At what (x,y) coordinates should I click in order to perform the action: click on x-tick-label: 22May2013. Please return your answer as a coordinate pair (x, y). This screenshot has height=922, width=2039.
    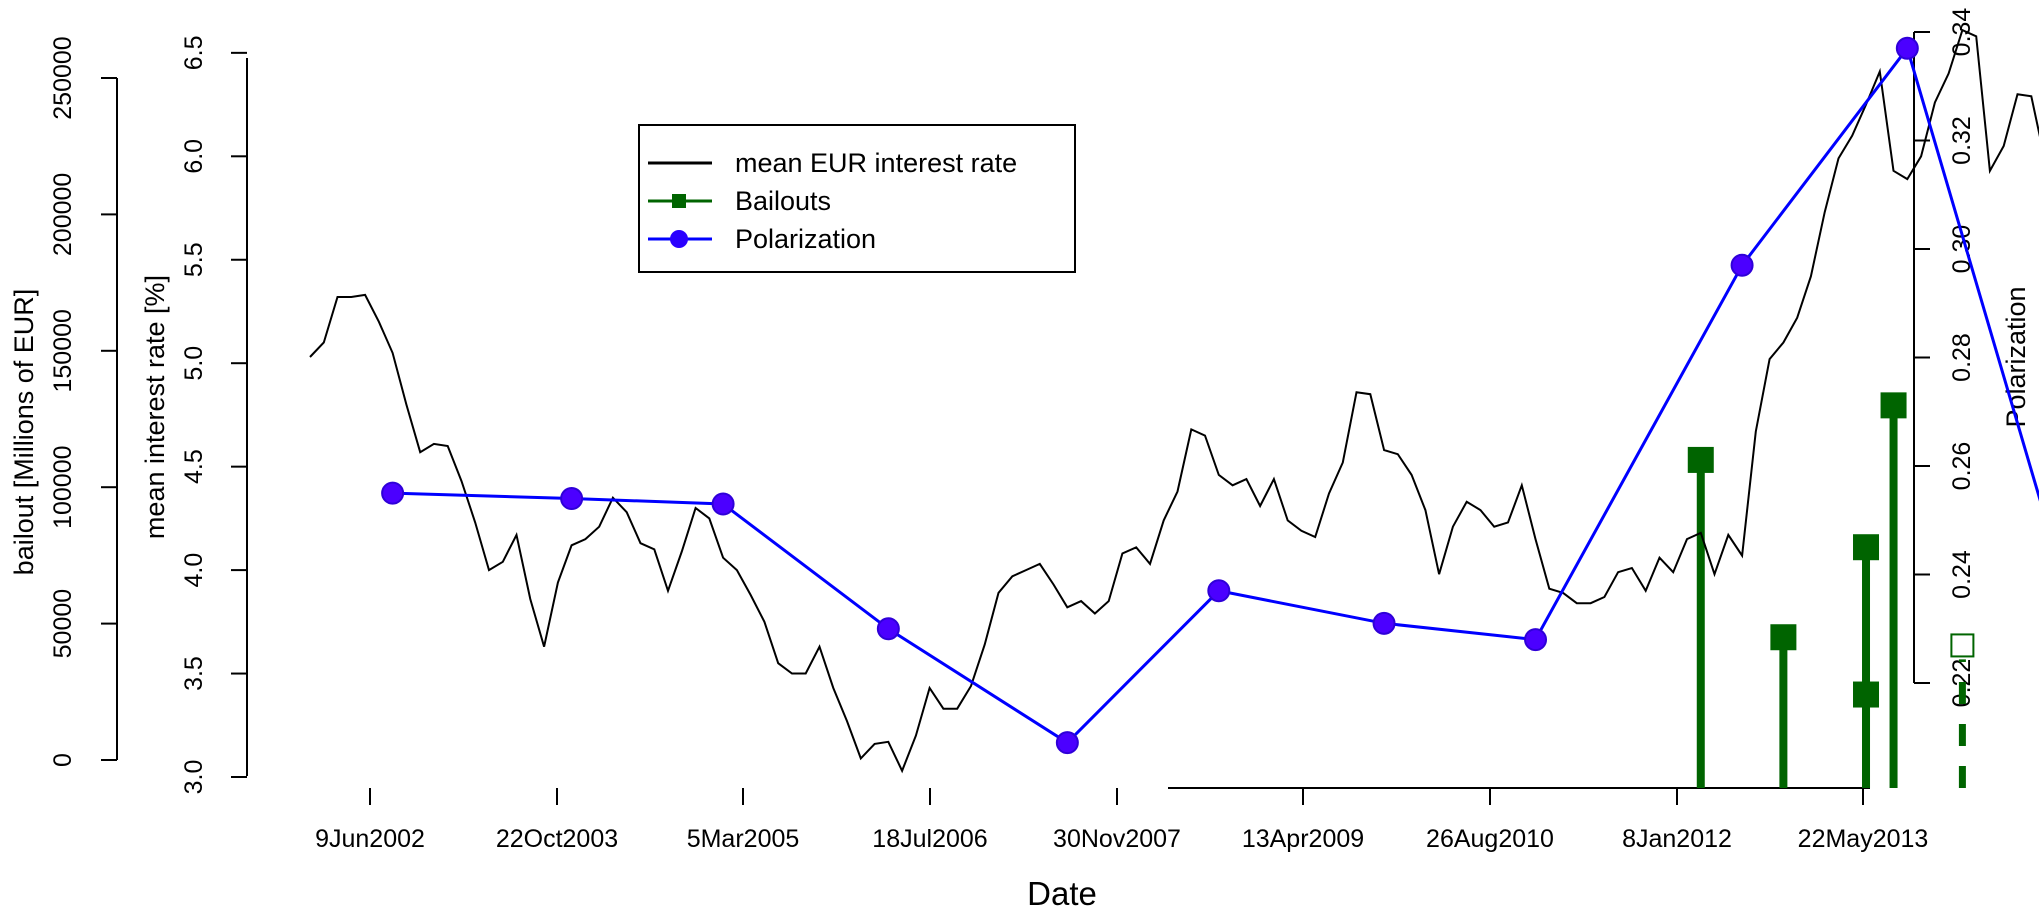
    Looking at the image, I should click on (1863, 839).